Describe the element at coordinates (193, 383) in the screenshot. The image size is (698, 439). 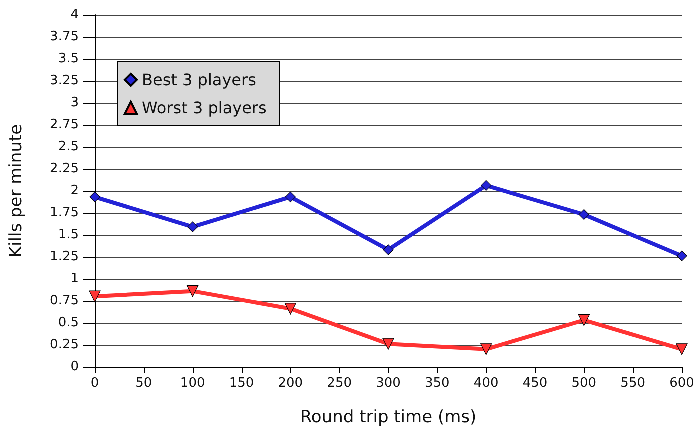
I see `x-tick-label: 100` at that location.